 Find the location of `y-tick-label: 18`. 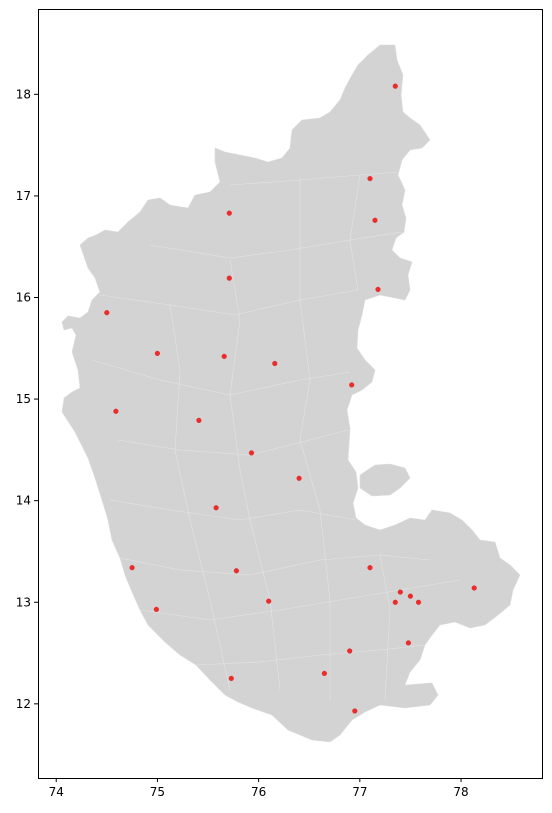

y-tick-label: 18 is located at coordinates (23, 94).